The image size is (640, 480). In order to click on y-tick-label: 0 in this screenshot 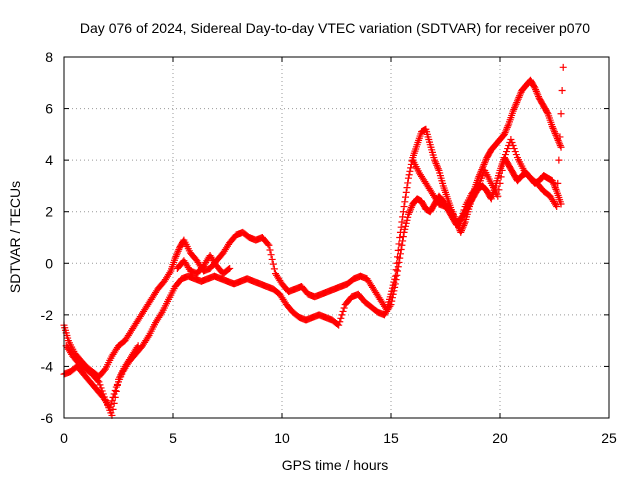, I will do `click(49, 263)`.